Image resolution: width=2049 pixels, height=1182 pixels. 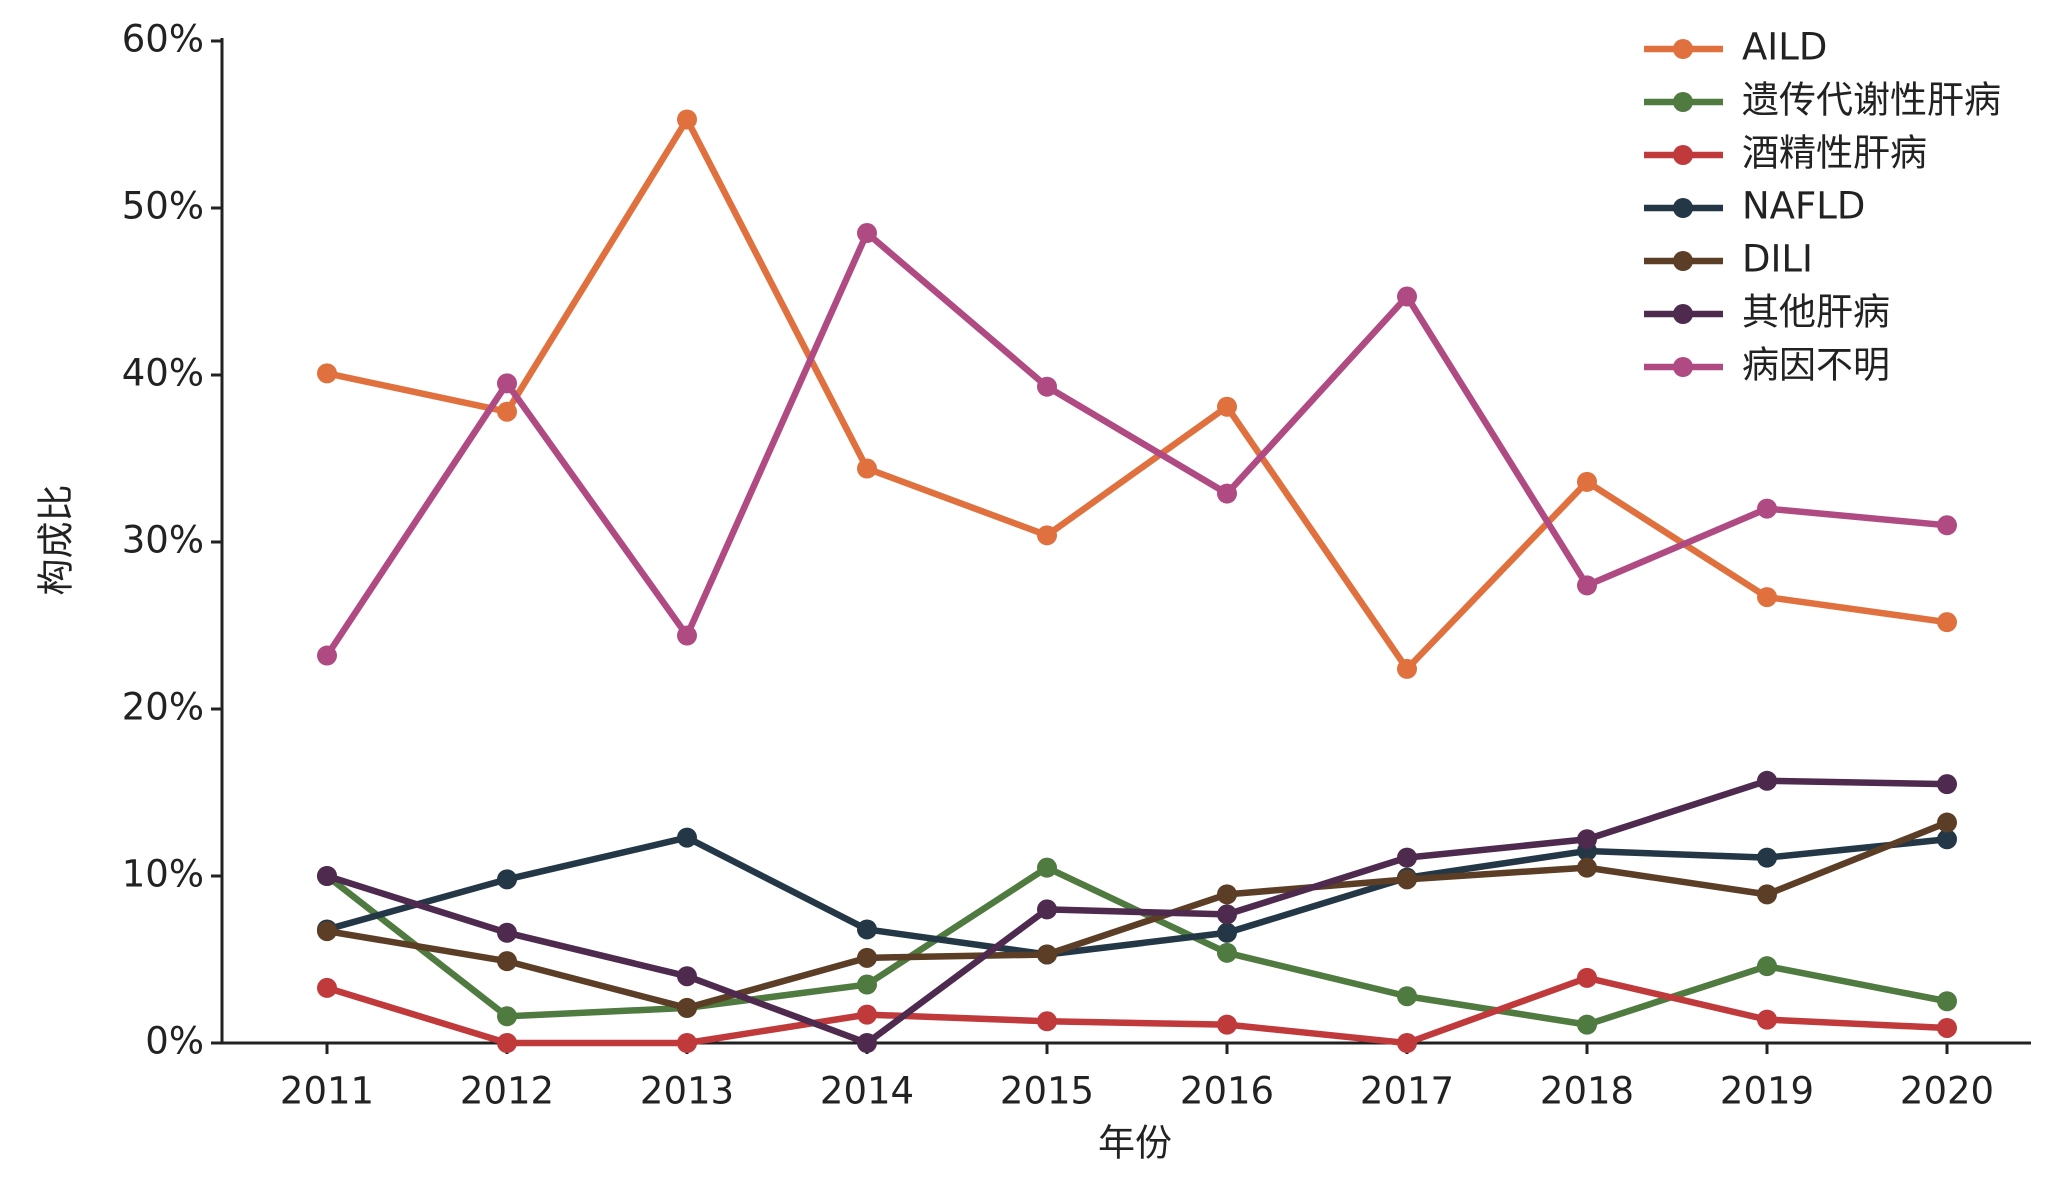 I want to click on y-tick-label: 30%, so click(x=163, y=540).